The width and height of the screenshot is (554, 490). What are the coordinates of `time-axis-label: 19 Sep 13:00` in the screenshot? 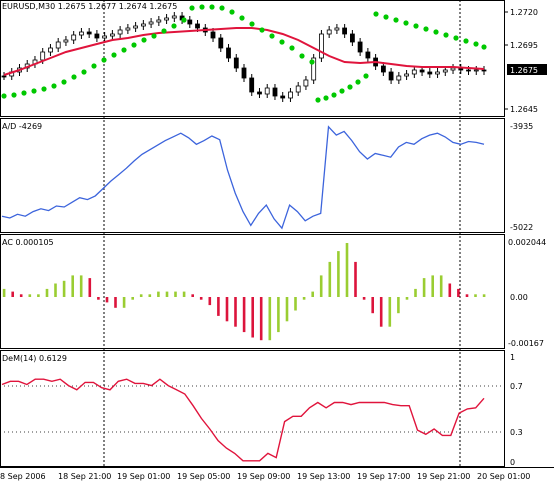 It's located at (323, 476).